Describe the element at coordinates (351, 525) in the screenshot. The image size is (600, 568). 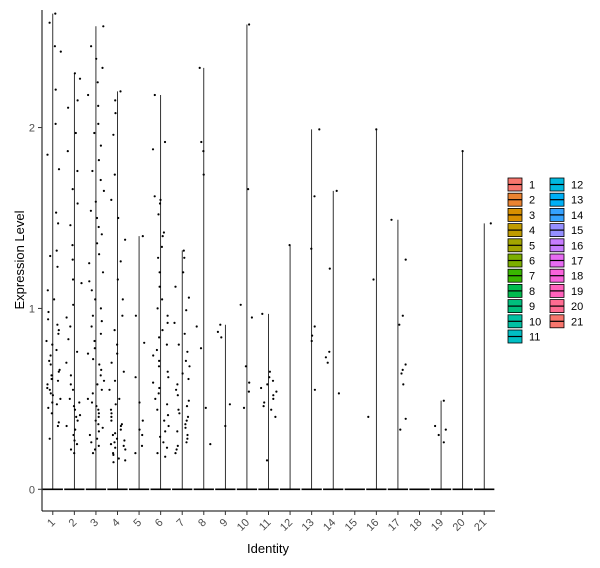
I see `x-tick-label: 15` at that location.